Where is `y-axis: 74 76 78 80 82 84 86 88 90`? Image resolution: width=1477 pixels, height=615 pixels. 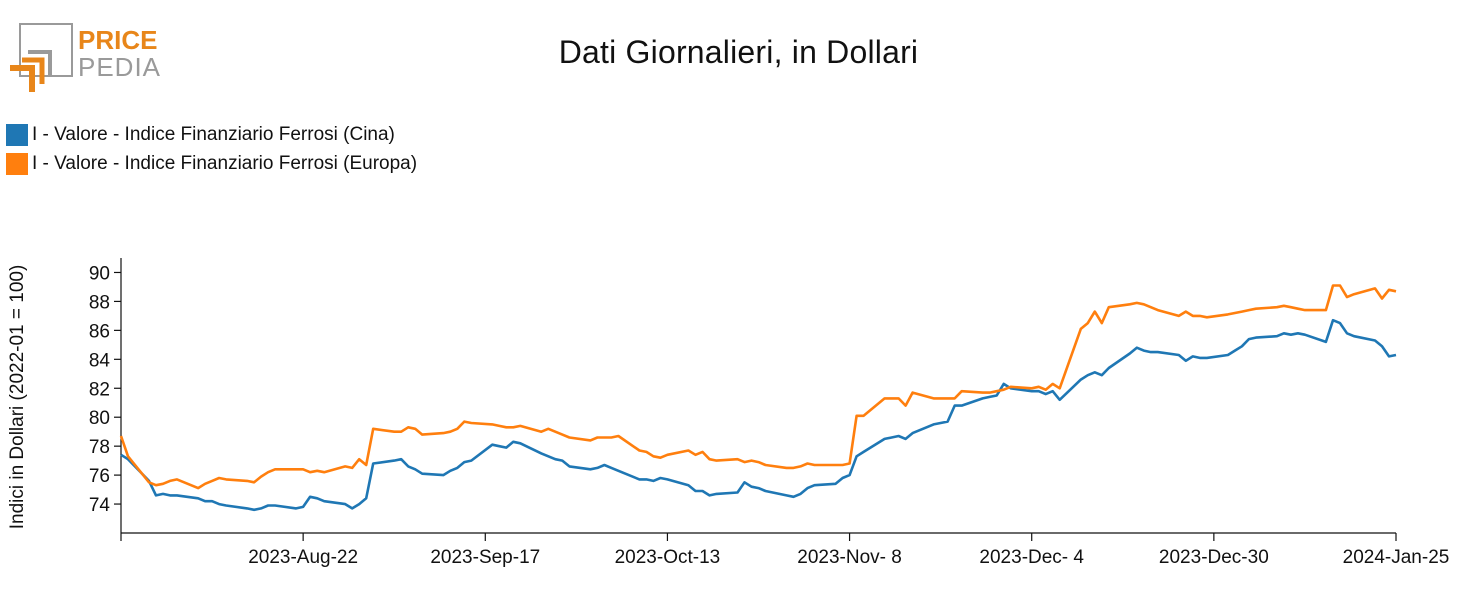 y-axis: 74 76 78 80 82 84 86 88 90 is located at coordinates (105, 395).